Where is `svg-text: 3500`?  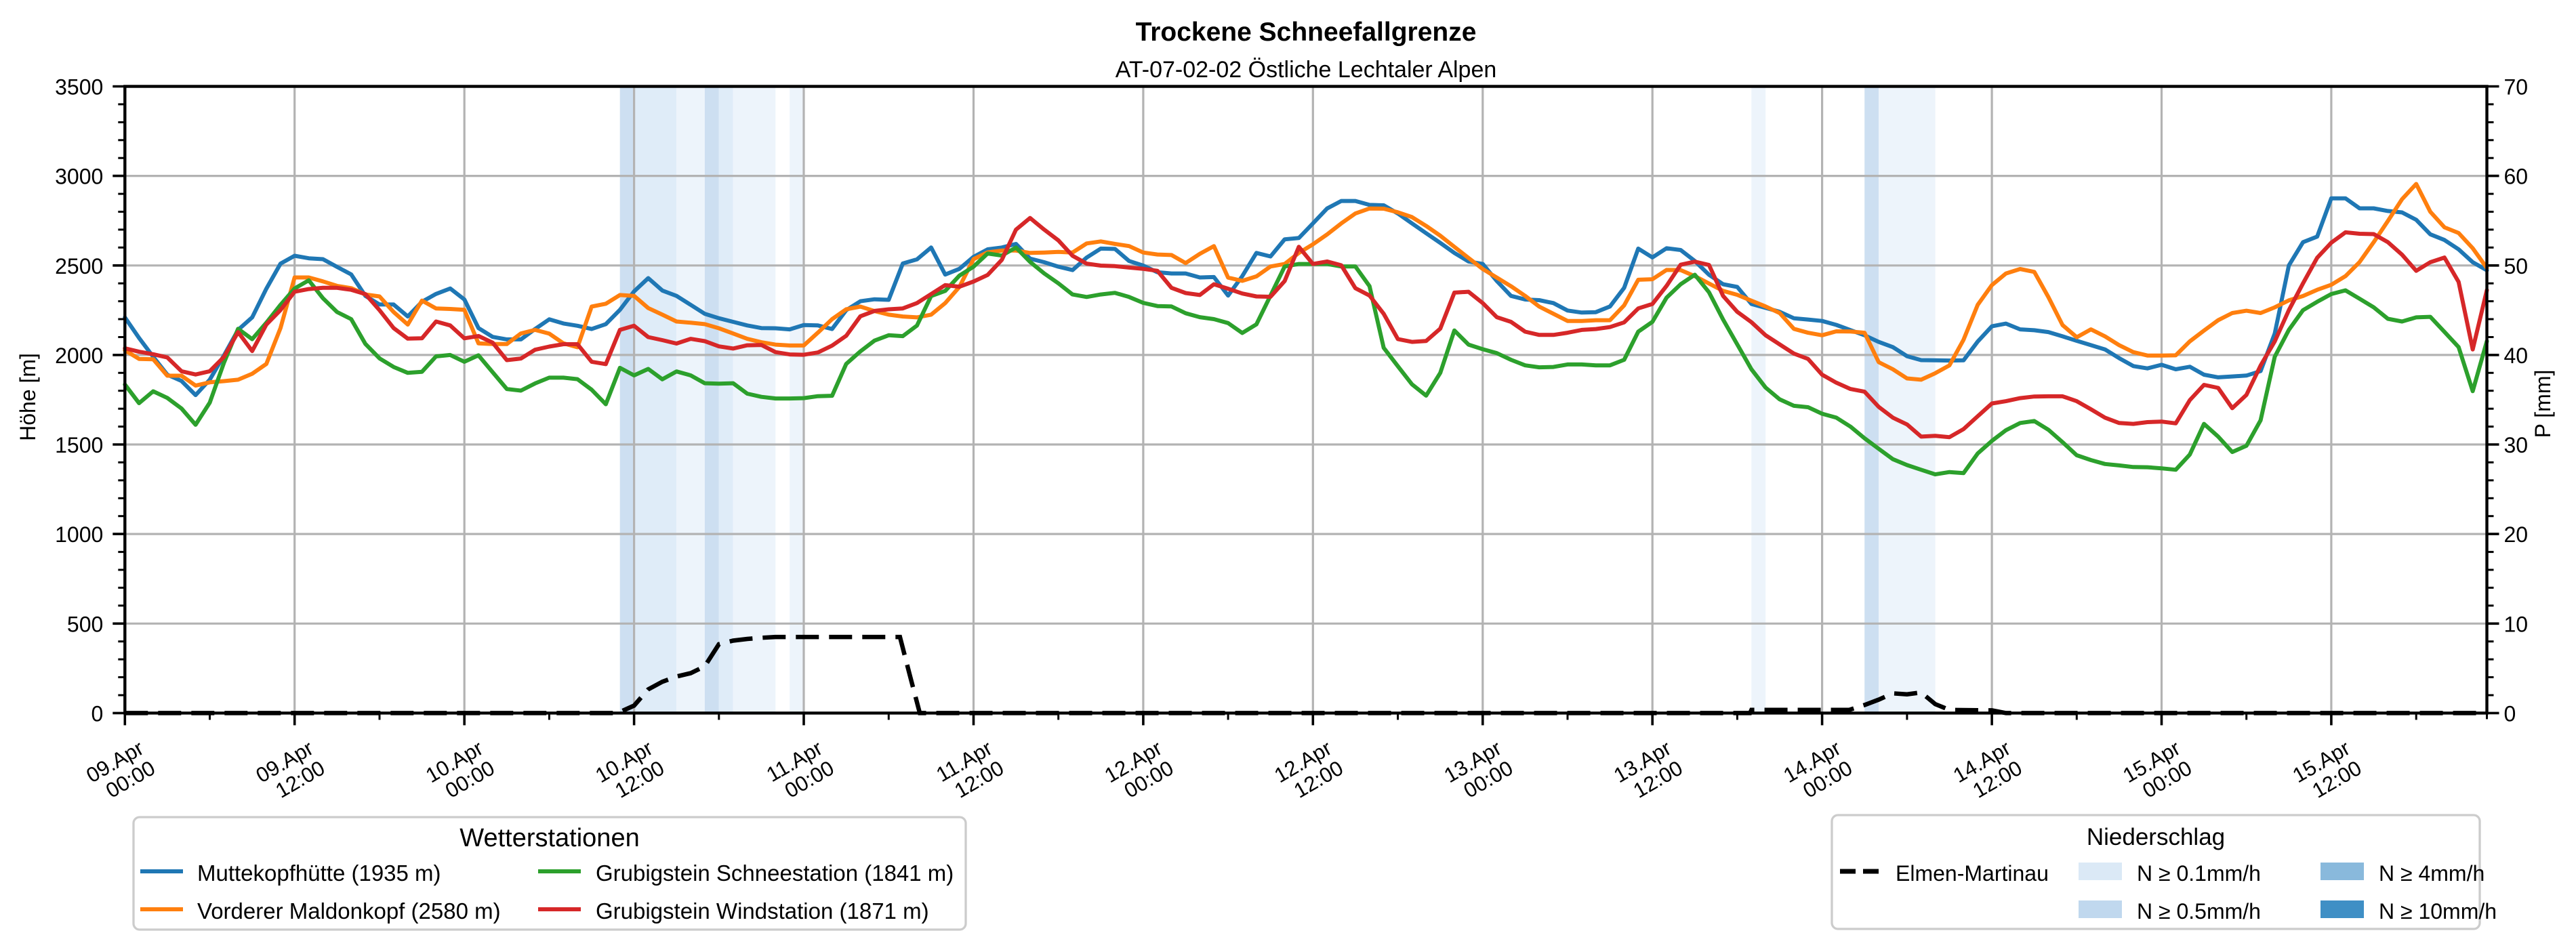 svg-text: 3500 is located at coordinates (79, 87).